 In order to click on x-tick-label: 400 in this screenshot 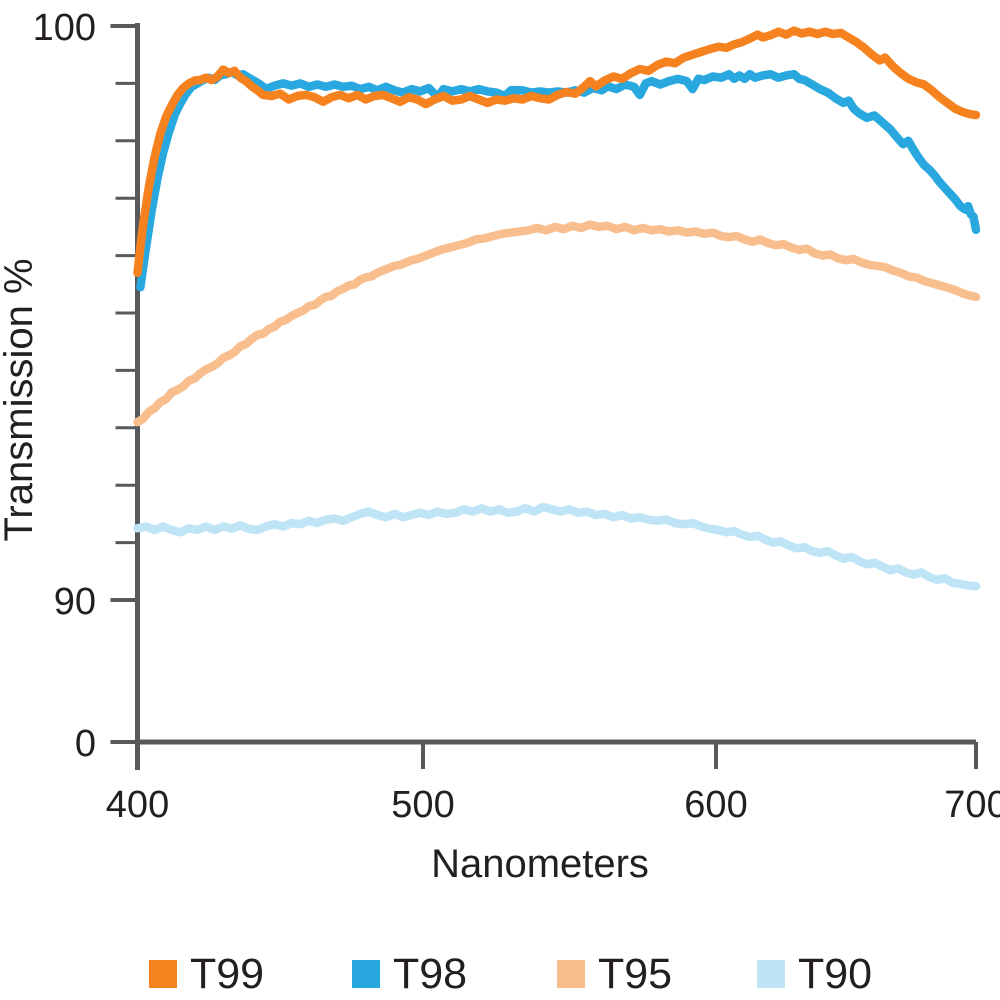, I will do `click(137, 805)`.